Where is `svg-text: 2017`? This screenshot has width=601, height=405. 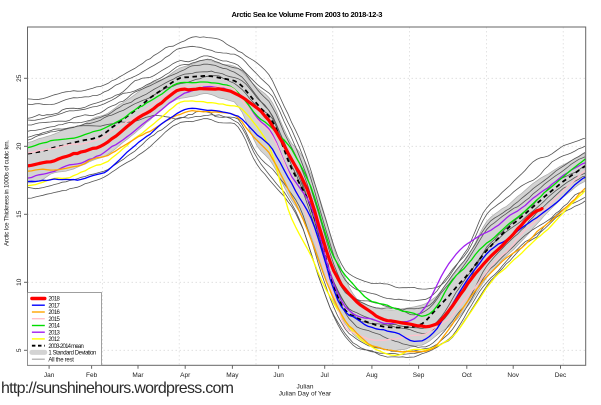 svg-text: 2017 is located at coordinates (54, 306).